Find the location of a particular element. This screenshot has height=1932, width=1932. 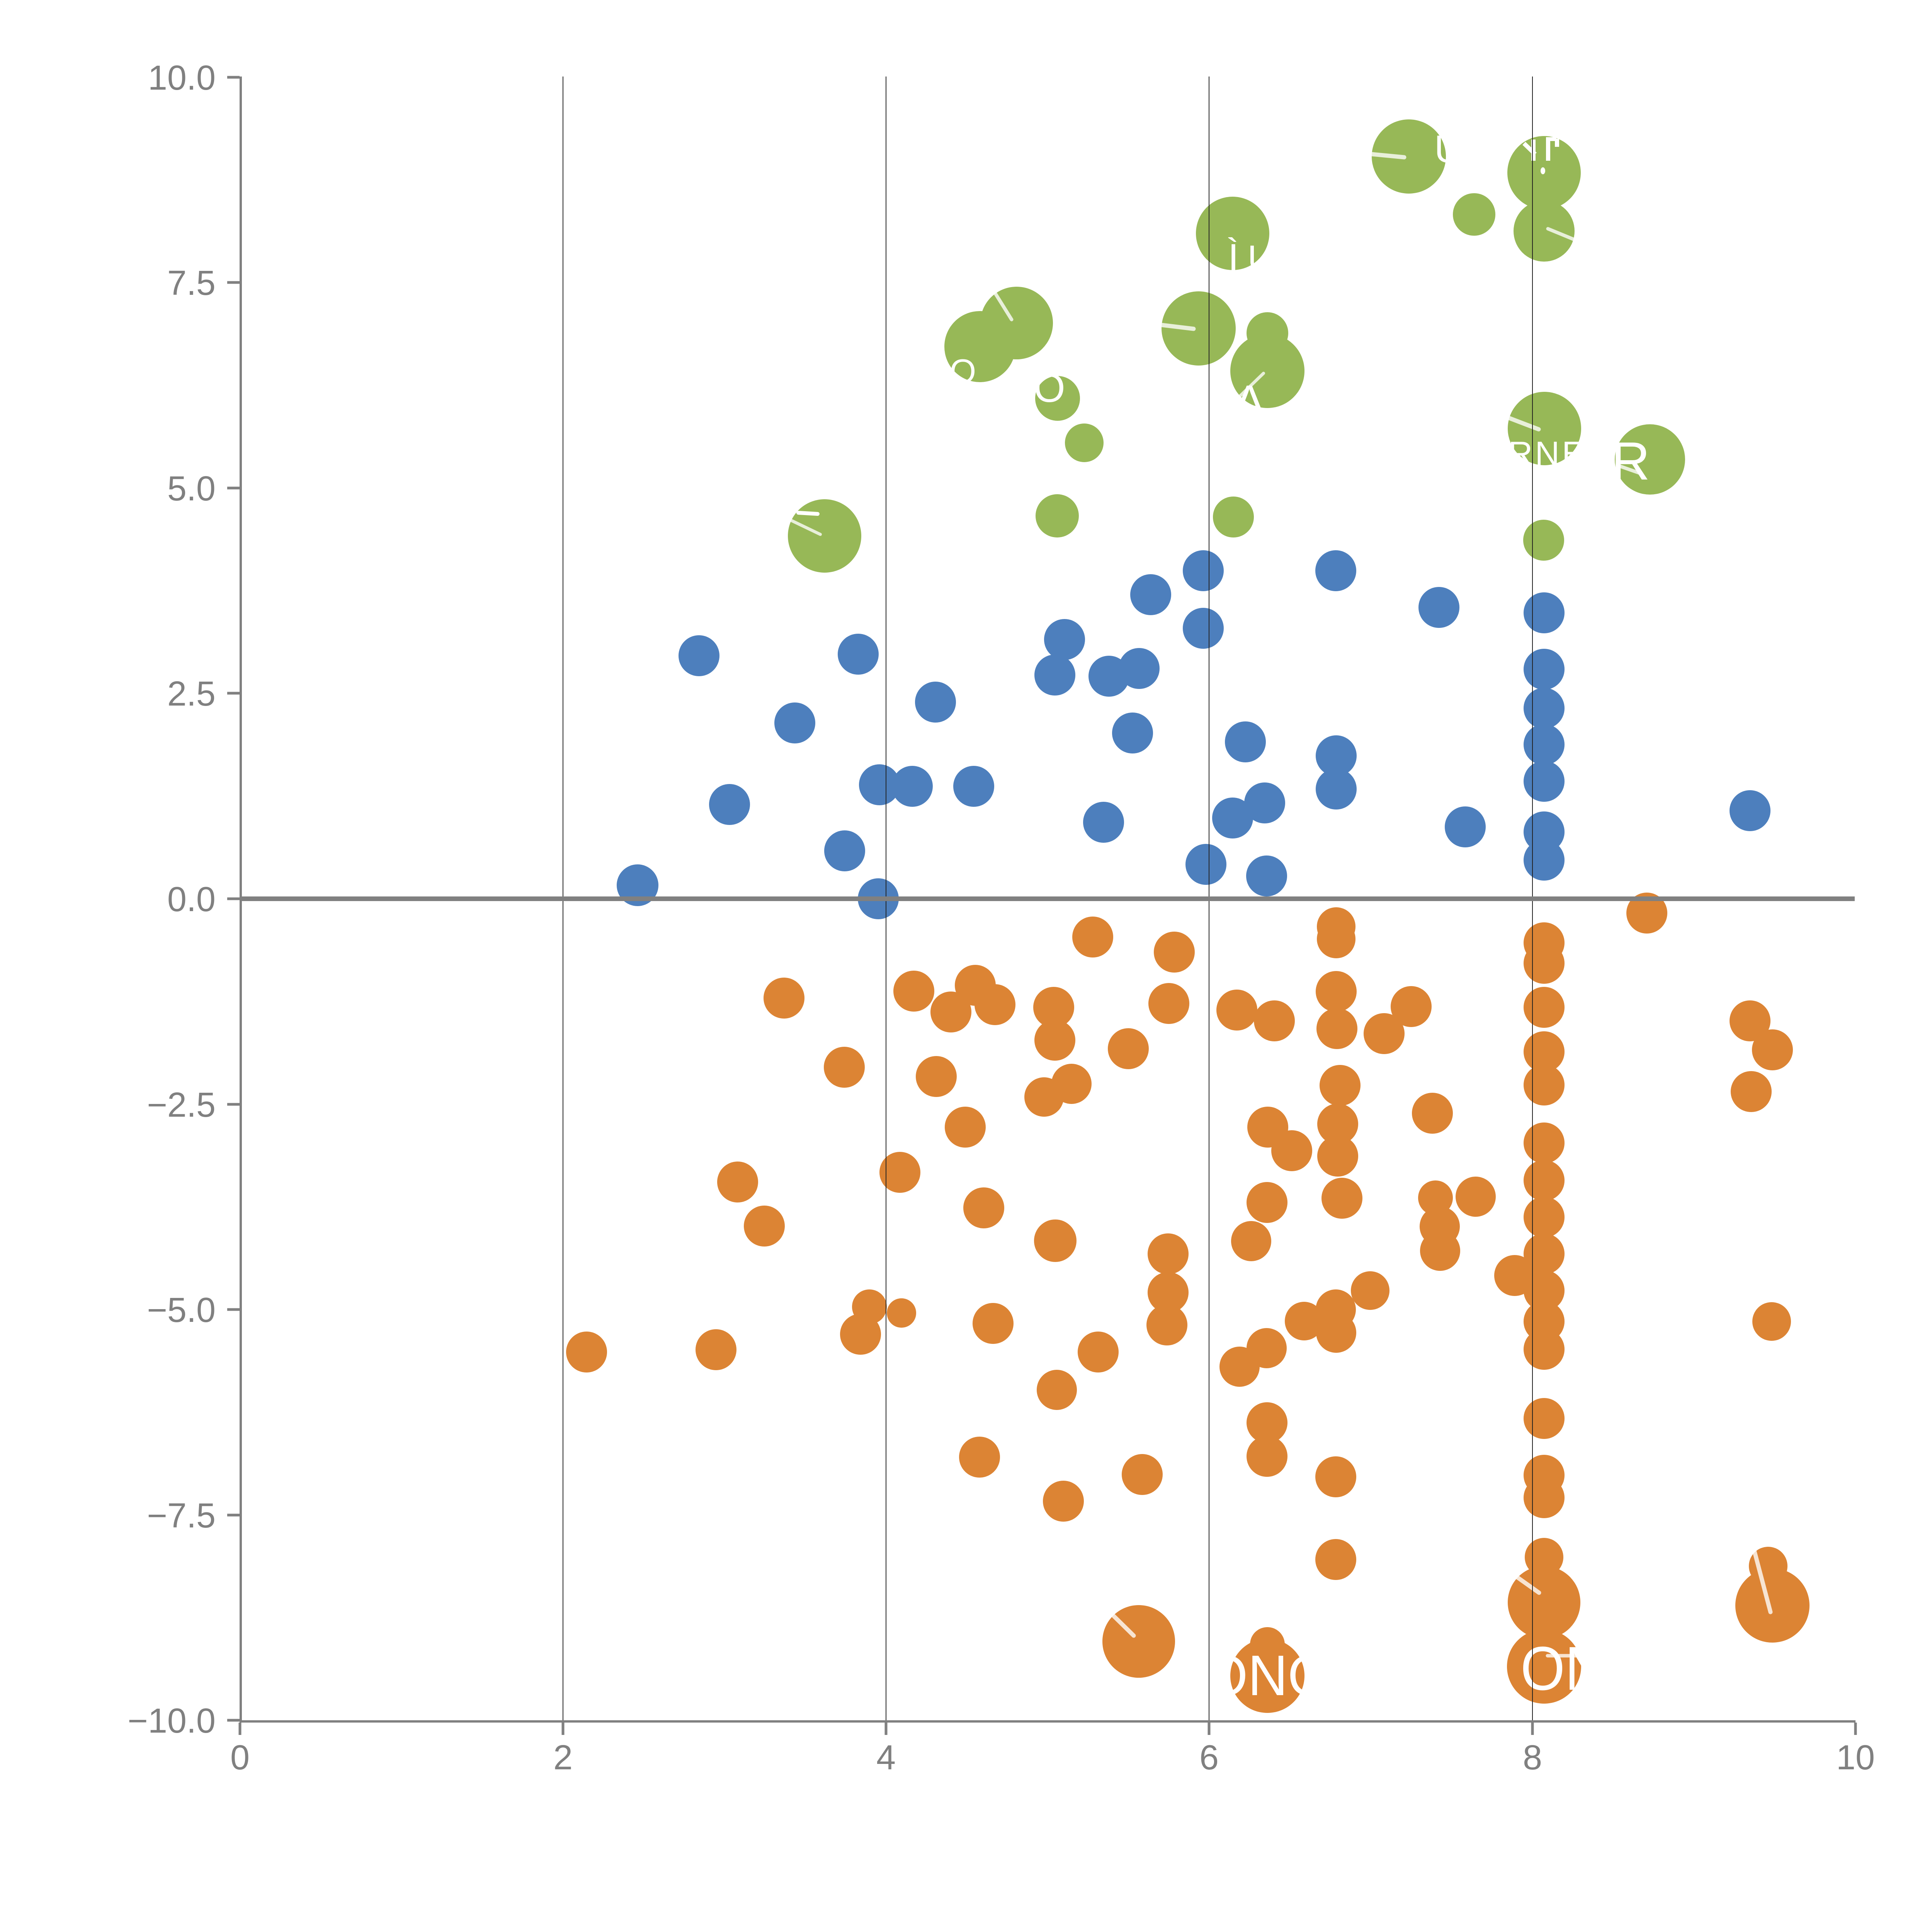

svg-text: A is located at coordinates (1249, 403).